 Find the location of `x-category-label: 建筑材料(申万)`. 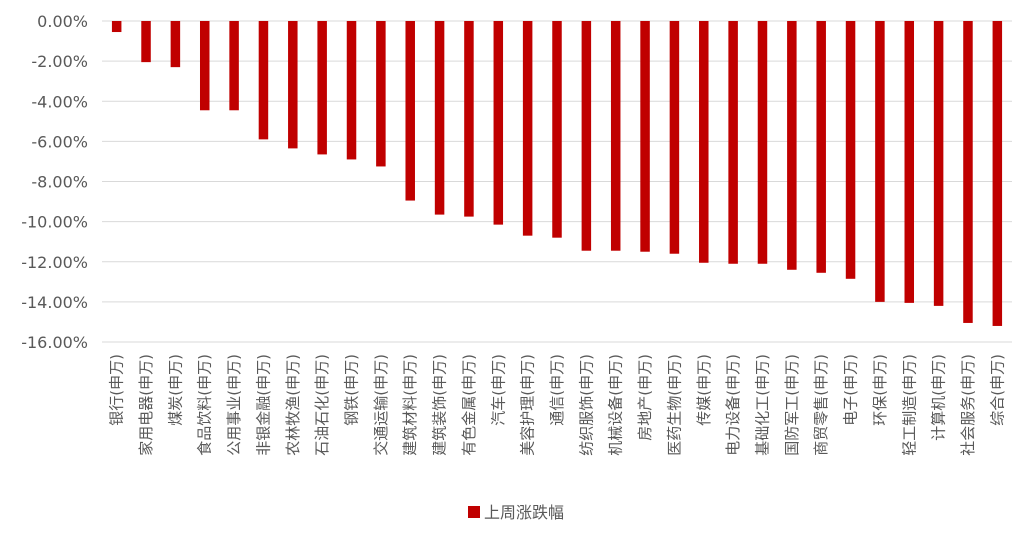

x-category-label: 建筑材料(申万) is located at coordinates (410, 405).